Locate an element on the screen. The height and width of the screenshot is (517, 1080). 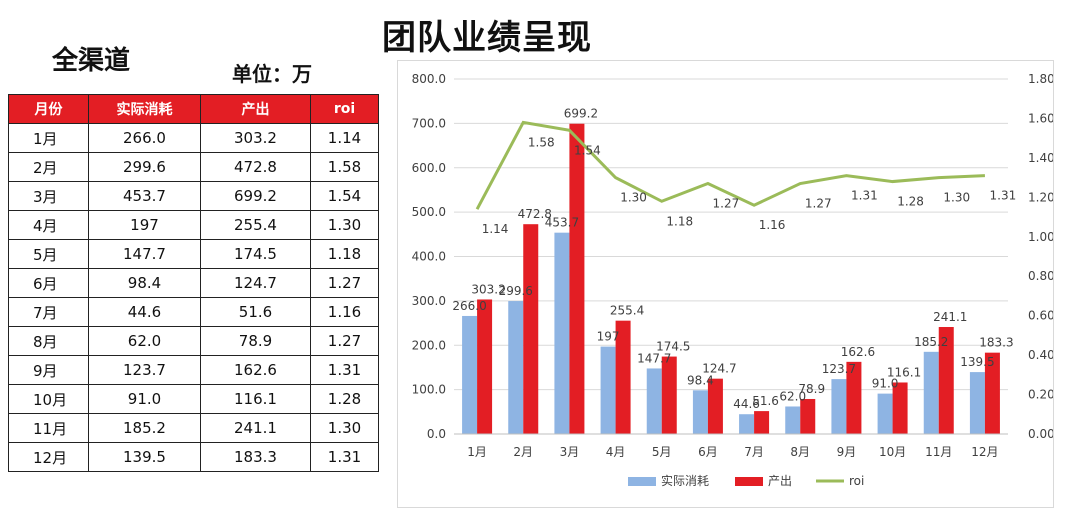
data-label-spend: 98.4 is located at coordinates (700, 380).